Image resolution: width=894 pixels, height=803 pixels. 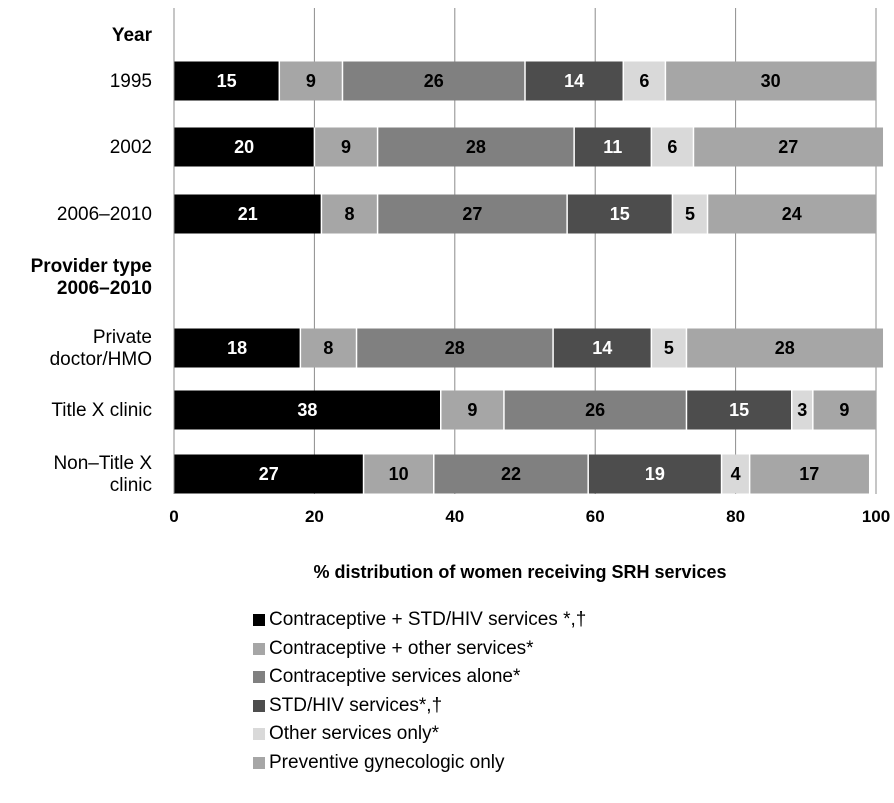 I want to click on group-header: Year, so click(x=132, y=35).